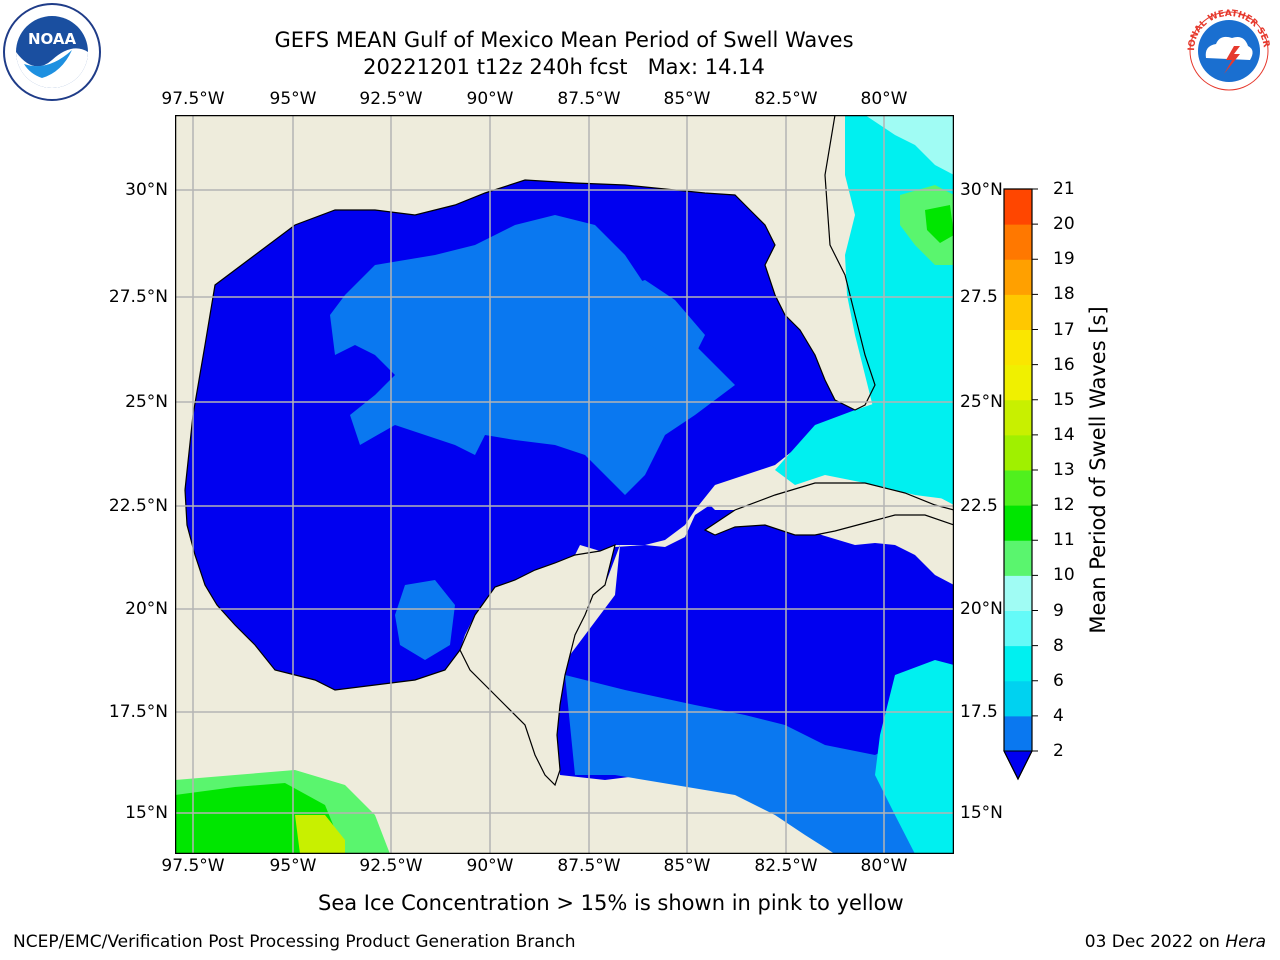 Image resolution: width=1280 pixels, height=960 pixels. I want to click on lon-label-bottom: 97.5°W, so click(193, 866).